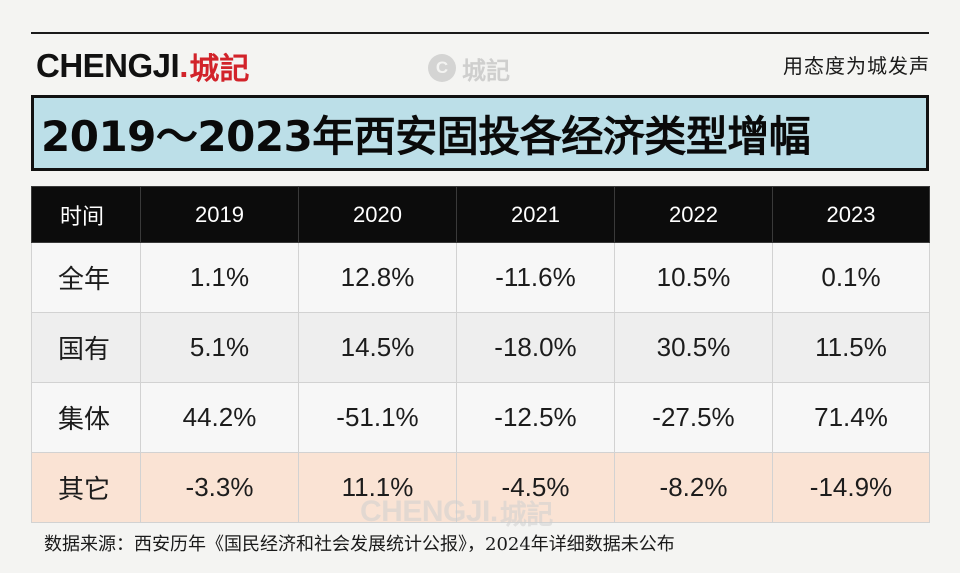  Describe the element at coordinates (219, 69) in the screenshot. I see `logo-chinese: 城記` at that location.